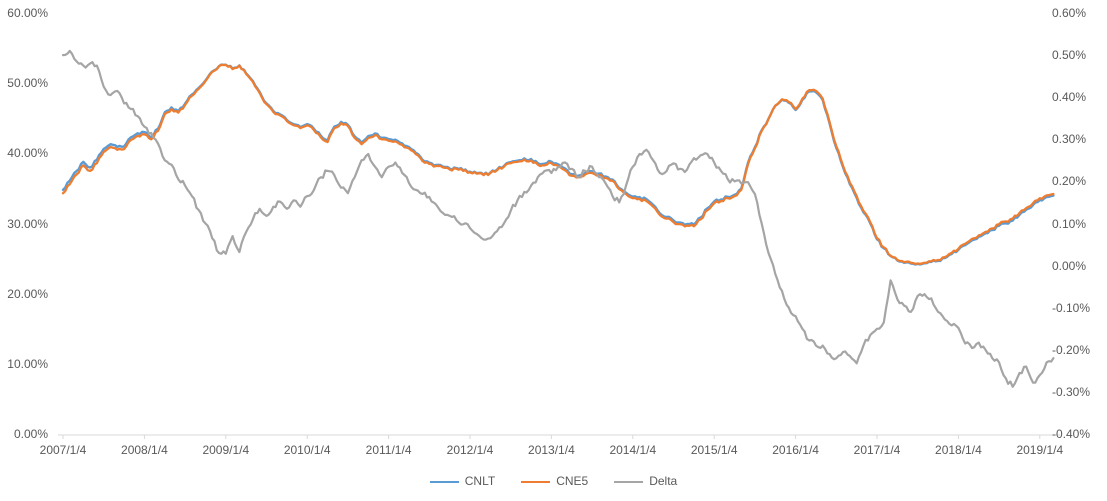  Describe the element at coordinates (572, 481) in the screenshot. I see `legend-label-cne5: CNE5` at that location.